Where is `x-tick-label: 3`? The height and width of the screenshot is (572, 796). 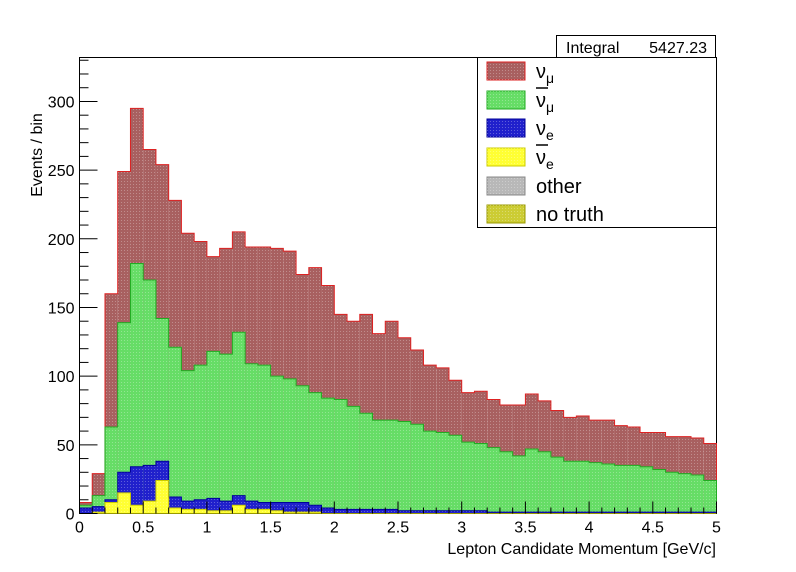
x-tick-label: 3 is located at coordinates (461, 528).